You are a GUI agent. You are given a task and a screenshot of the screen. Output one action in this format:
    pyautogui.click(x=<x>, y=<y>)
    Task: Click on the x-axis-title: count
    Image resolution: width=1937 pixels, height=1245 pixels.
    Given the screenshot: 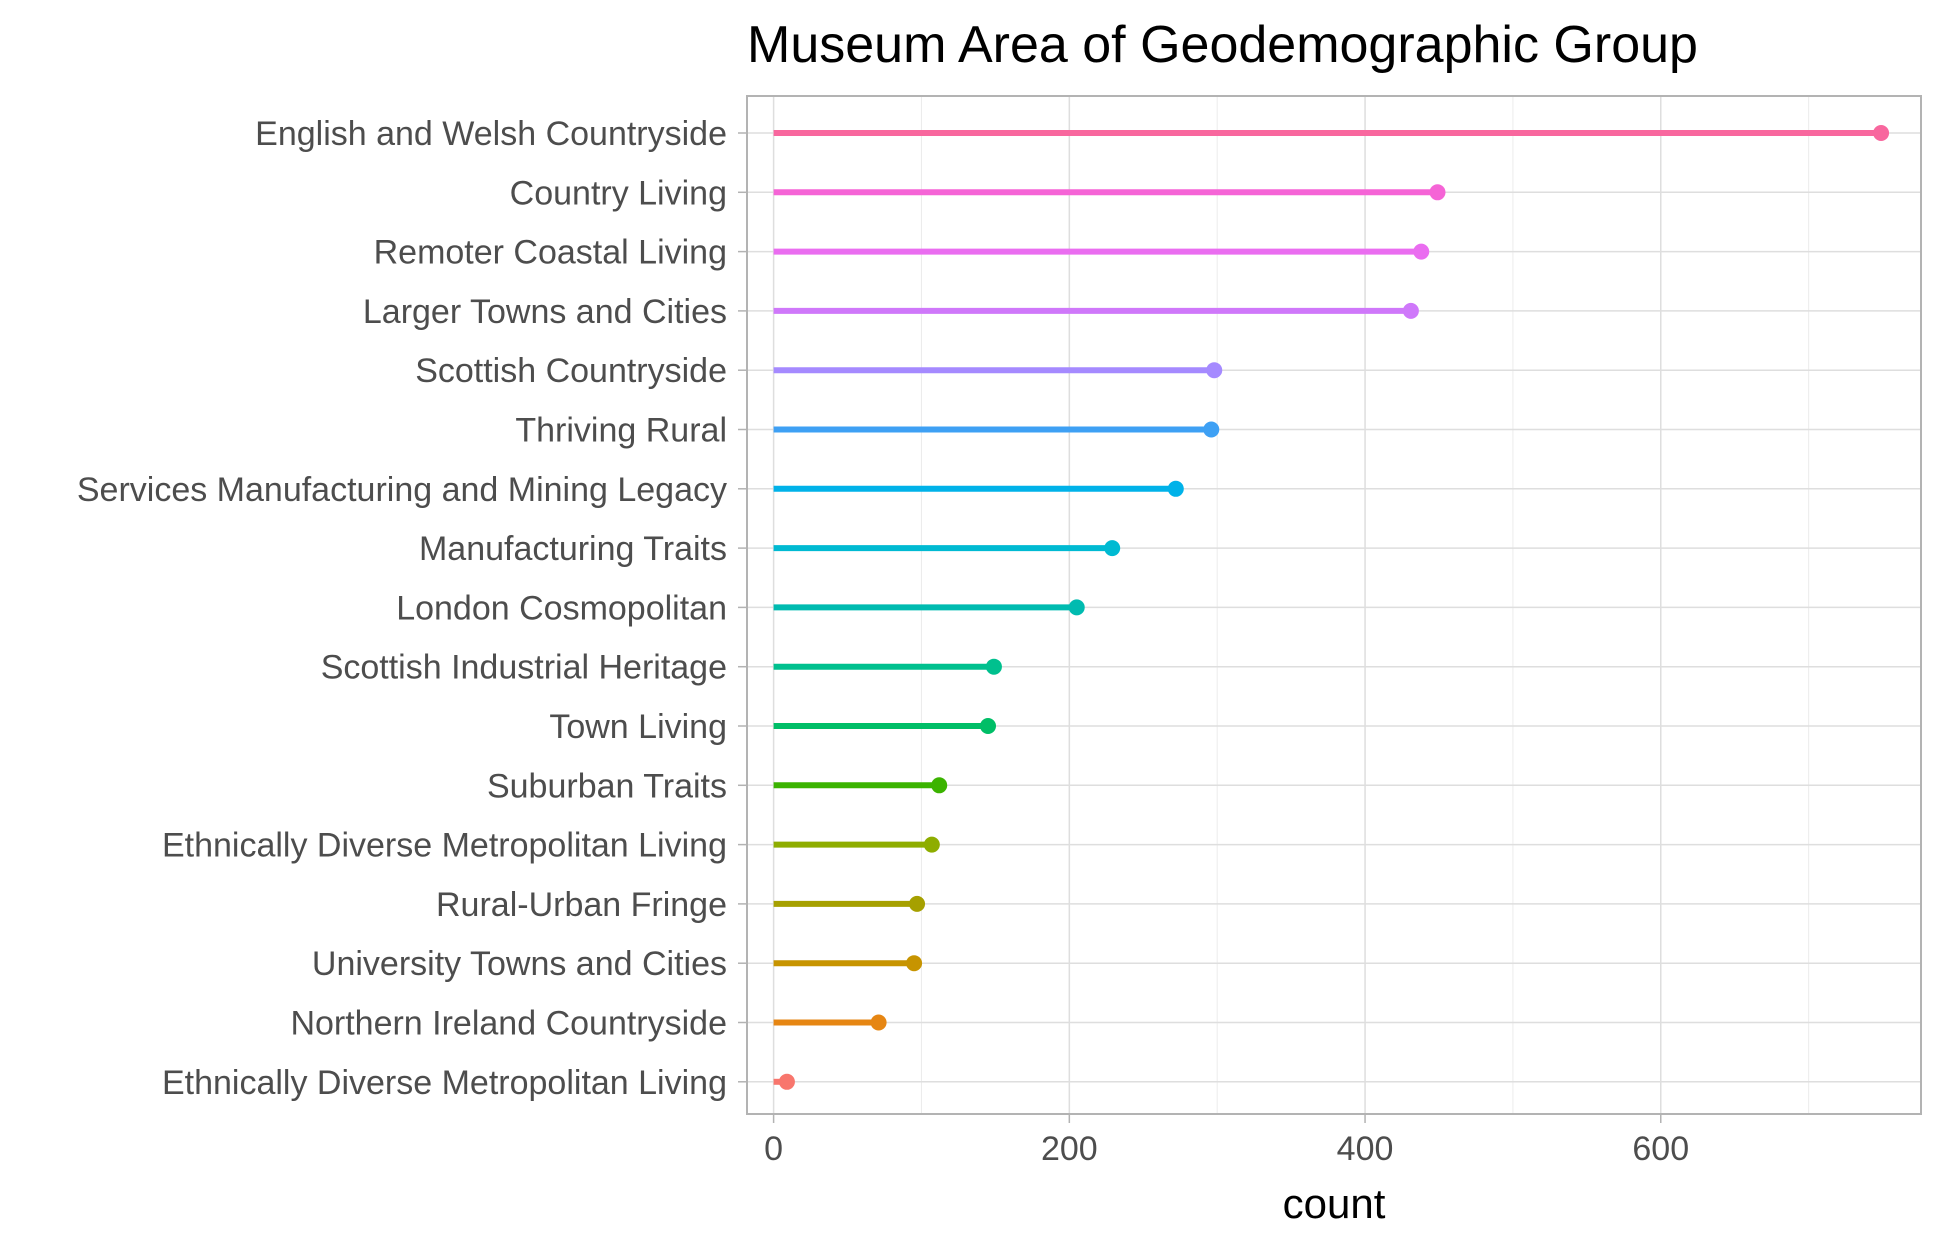 What is the action you would take?
    pyautogui.click(x=1334, y=1203)
    